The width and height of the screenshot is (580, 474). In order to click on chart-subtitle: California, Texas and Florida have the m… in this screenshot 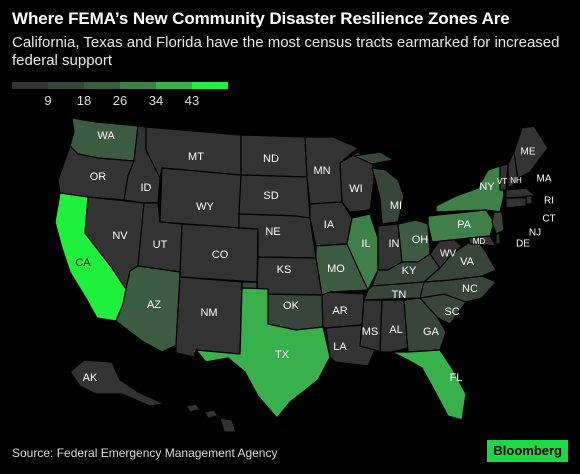, I will do `click(286, 51)`.